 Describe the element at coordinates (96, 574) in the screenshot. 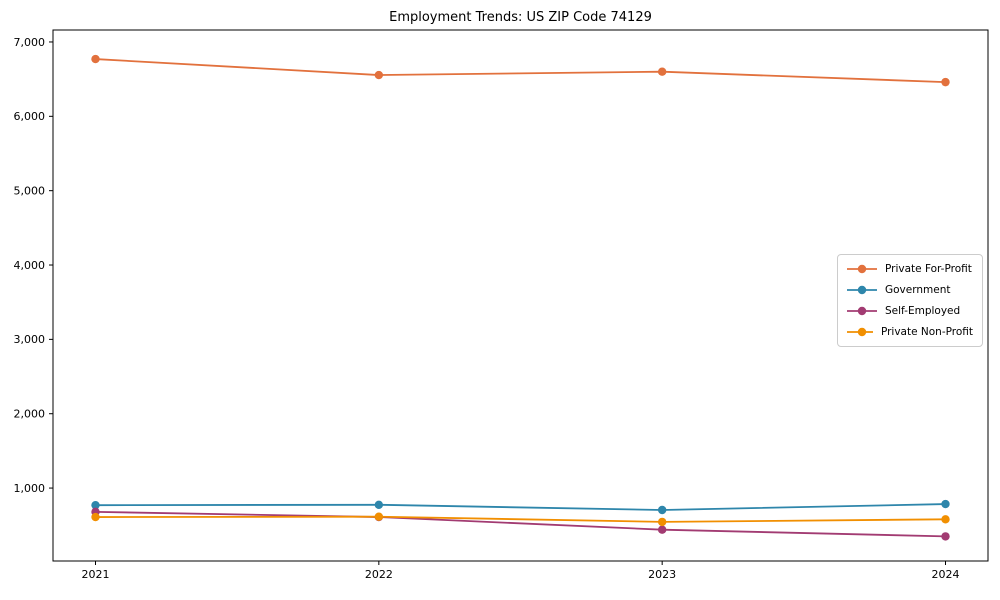

I see `x-axis-tick-label: 2021` at that location.